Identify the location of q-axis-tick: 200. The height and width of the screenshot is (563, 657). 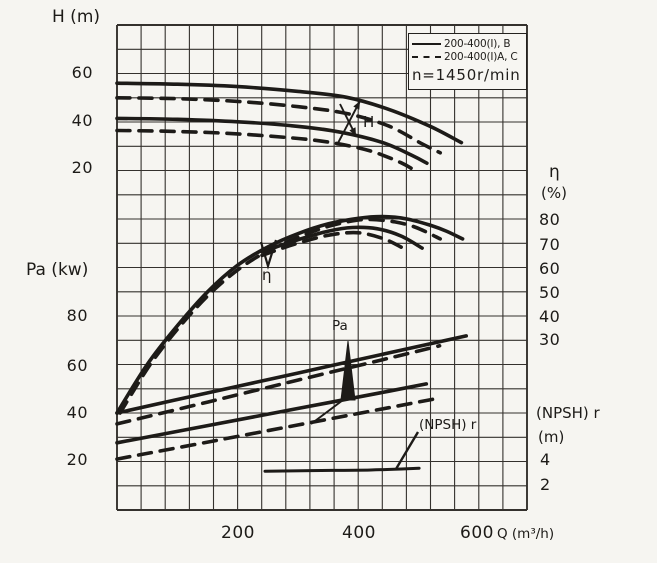
(238, 533).